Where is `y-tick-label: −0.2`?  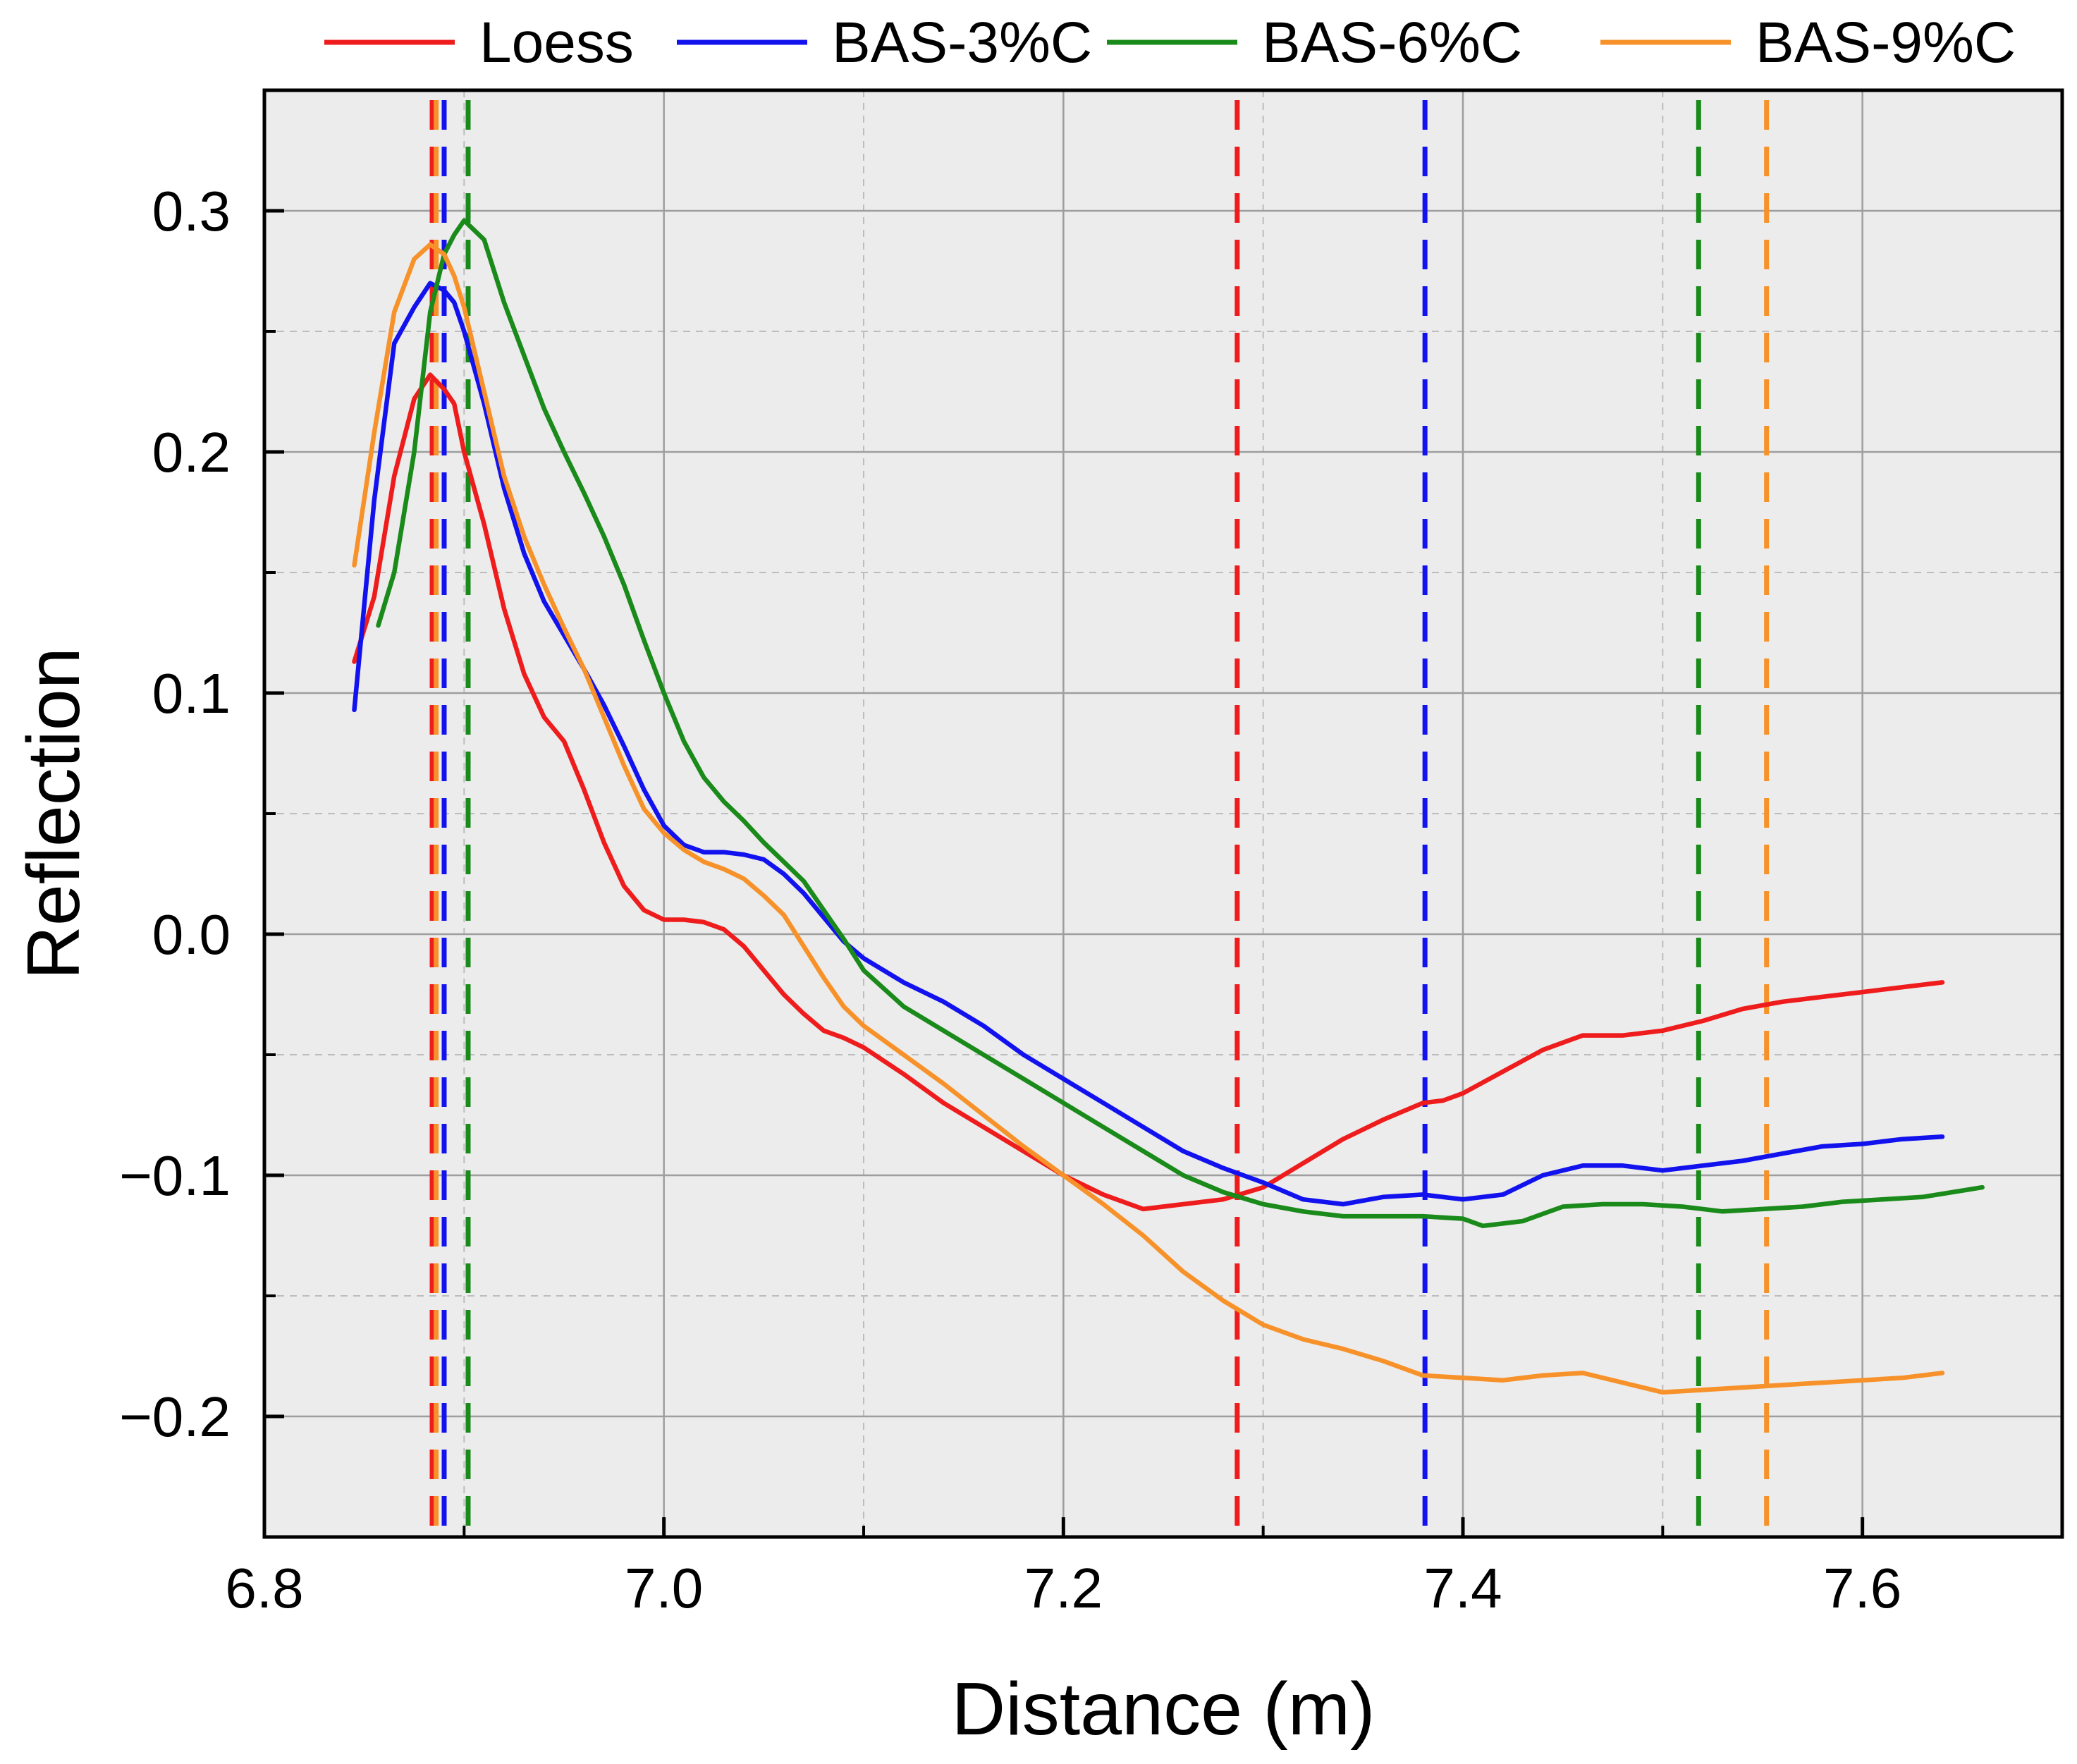
y-tick-label: −0.2 is located at coordinates (175, 1416).